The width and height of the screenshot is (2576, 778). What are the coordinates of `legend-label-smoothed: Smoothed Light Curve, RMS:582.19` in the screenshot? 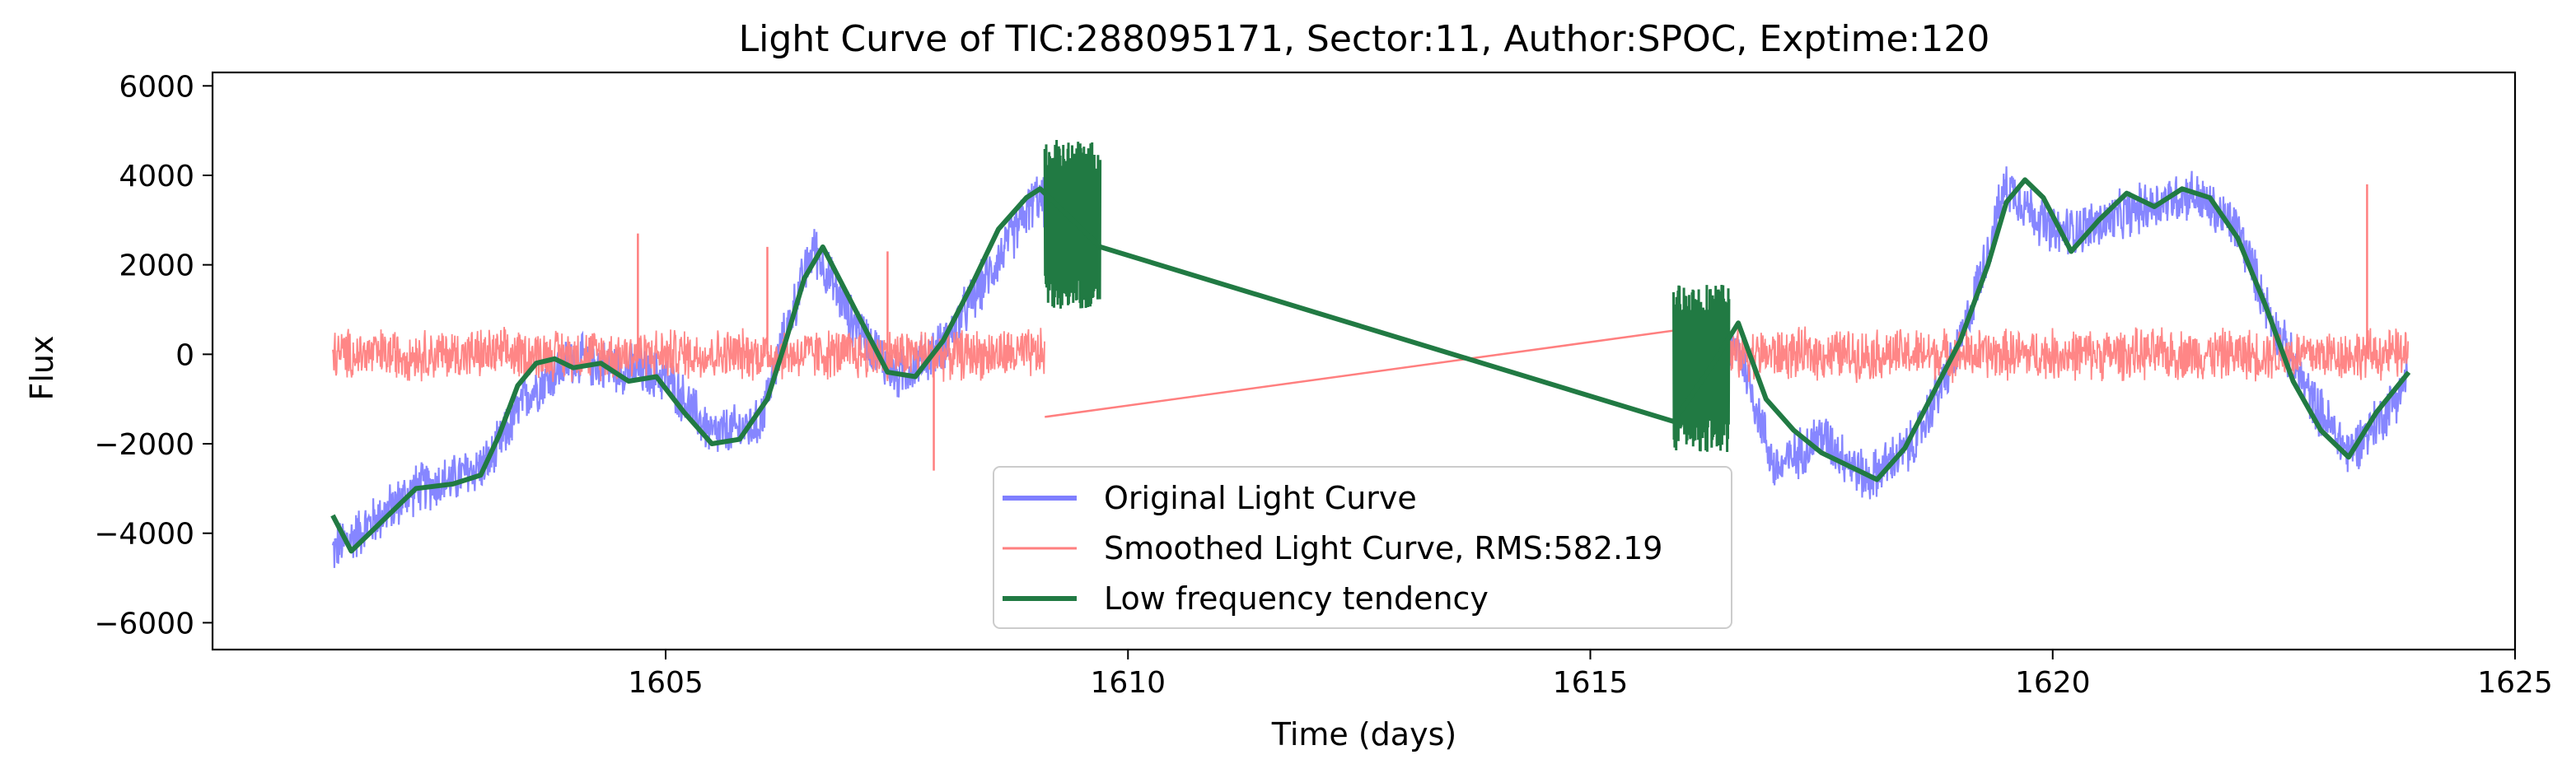 It's located at (1383, 548).